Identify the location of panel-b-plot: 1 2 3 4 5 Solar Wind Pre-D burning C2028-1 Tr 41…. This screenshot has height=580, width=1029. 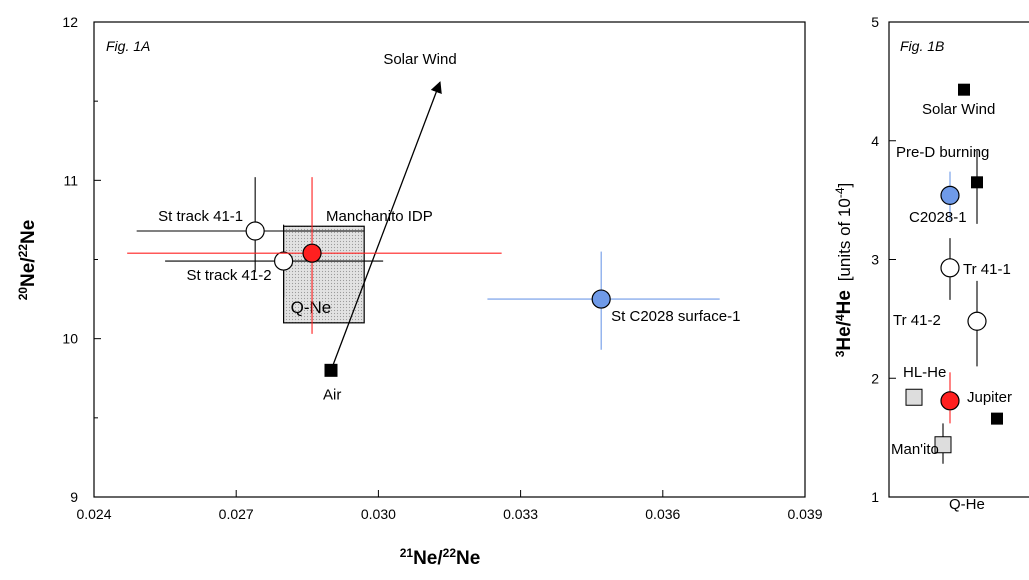
(941, 263).